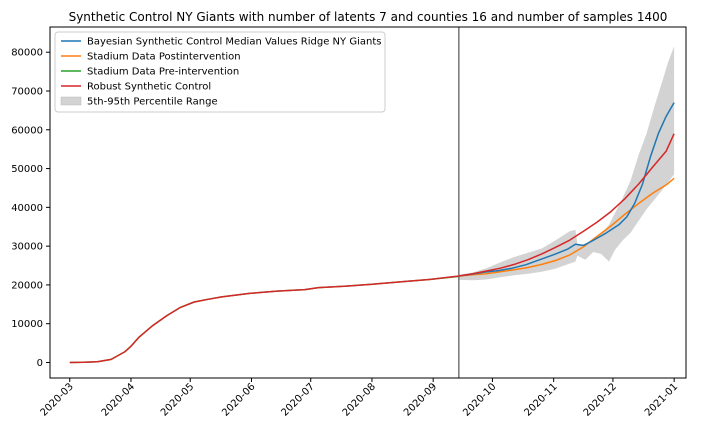  Describe the element at coordinates (27, 247) in the screenshot. I see `y-tick-label: 30000` at that location.